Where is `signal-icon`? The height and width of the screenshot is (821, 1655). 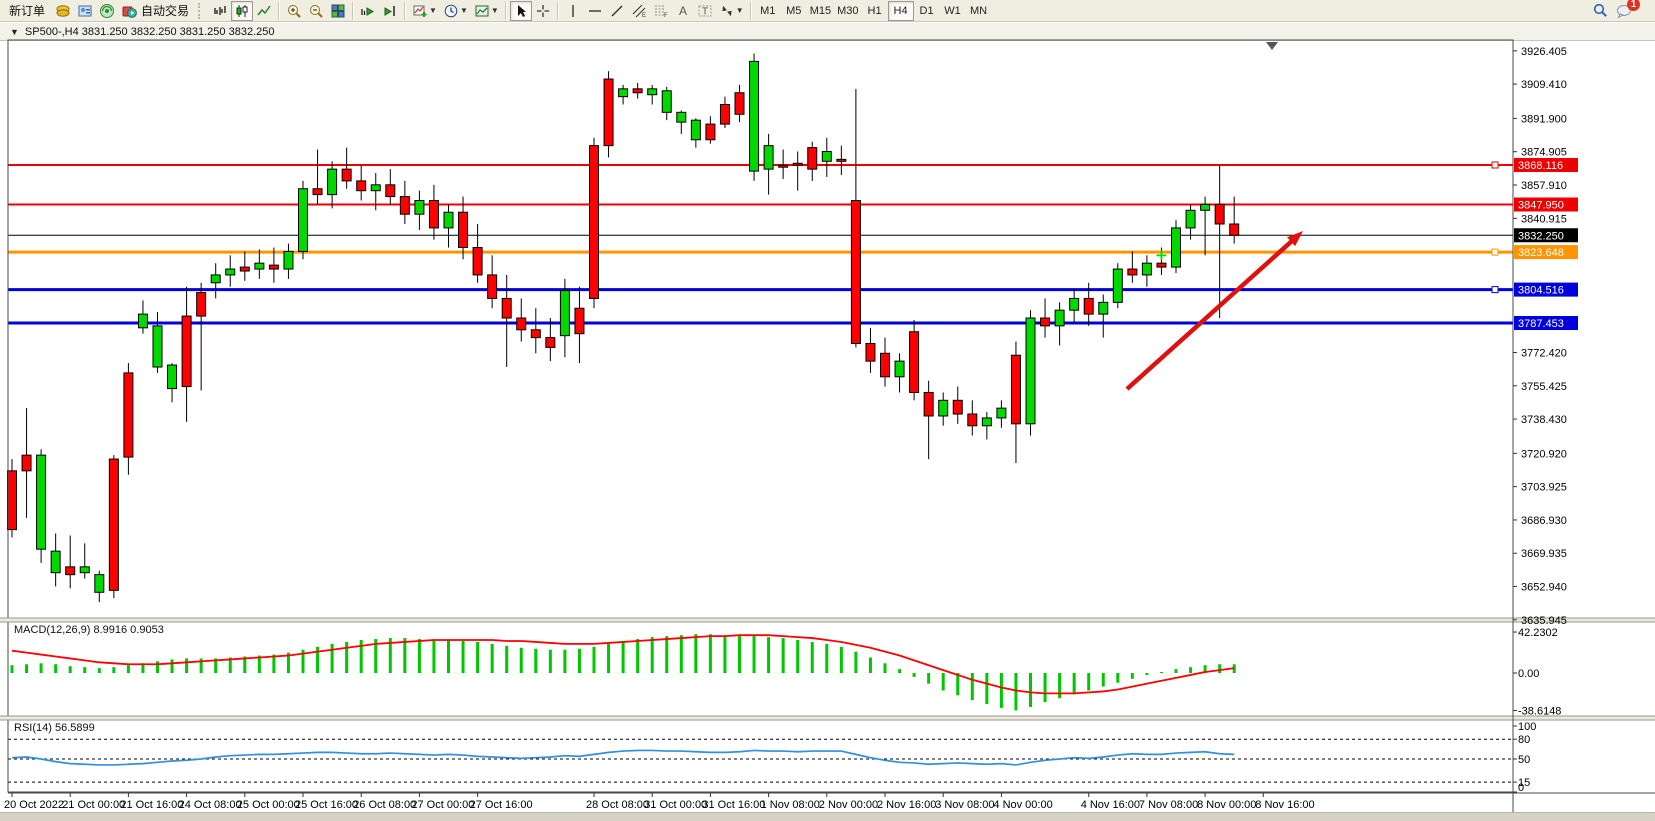 signal-icon is located at coordinates (107, 10).